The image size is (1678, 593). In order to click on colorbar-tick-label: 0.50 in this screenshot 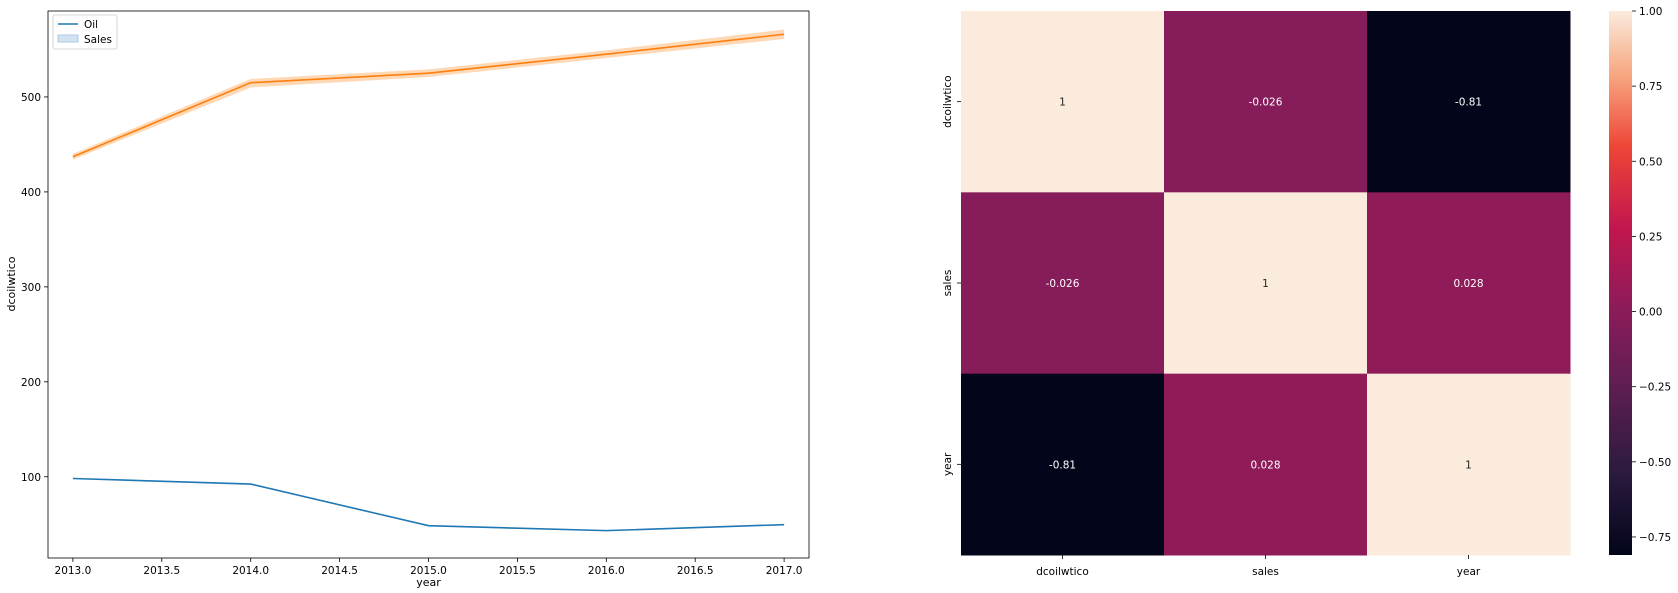, I will do `click(1650, 162)`.